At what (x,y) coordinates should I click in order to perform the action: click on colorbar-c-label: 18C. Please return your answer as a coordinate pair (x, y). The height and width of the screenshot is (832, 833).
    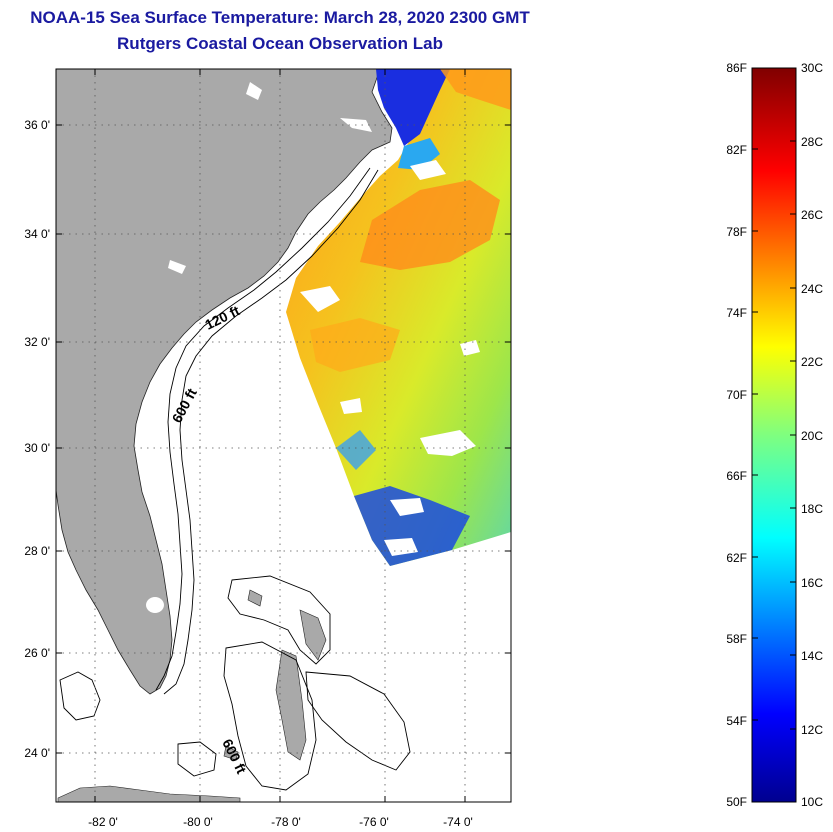
    Looking at the image, I should click on (812, 509).